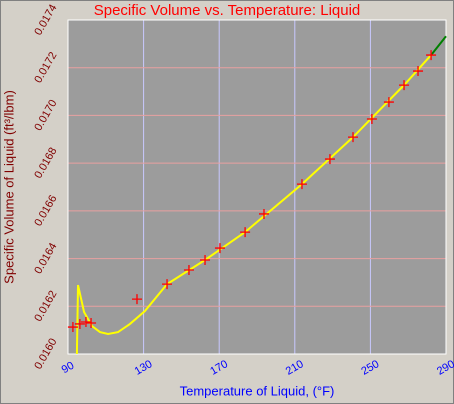 The height and width of the screenshot is (404, 454). Describe the element at coordinates (8, 187) in the screenshot. I see `y-axis-label: Specific Volume of Liquid (ft³/lbm)` at that location.